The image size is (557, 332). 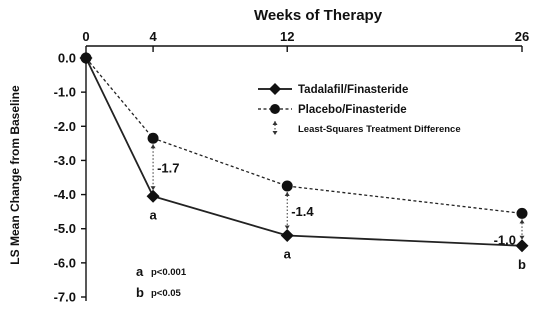 What do you see at coordinates (379, 129) in the screenshot?
I see `legend-label-difference: Least-Squares Treatment Difference` at bounding box center [379, 129].